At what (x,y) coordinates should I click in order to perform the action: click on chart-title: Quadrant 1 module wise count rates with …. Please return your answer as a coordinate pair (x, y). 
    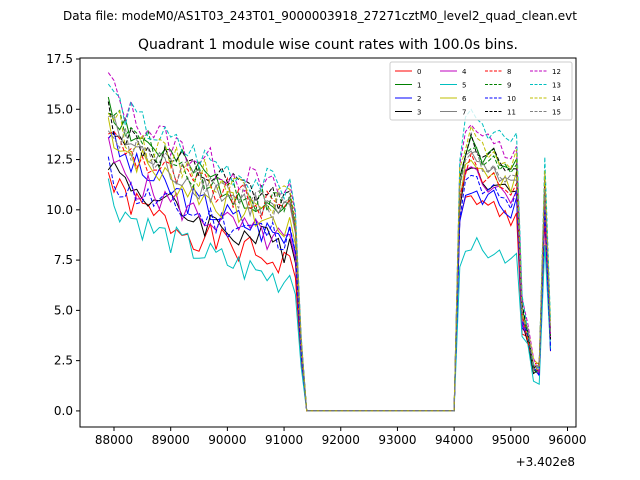
    Looking at the image, I should click on (328, 45).